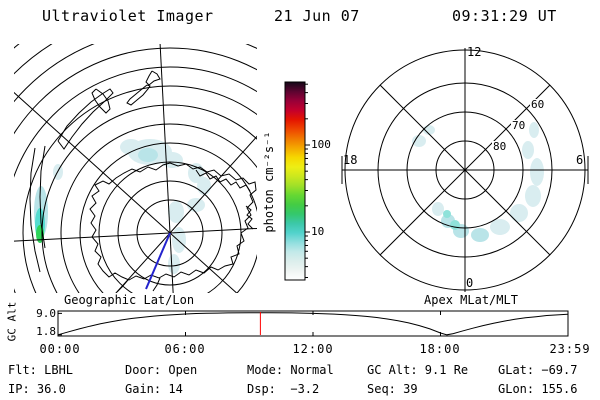 The width and height of the screenshot is (600, 400). Describe the element at coordinates (538, 104) in the screenshot. I see `lat-label-60: 60` at that location.